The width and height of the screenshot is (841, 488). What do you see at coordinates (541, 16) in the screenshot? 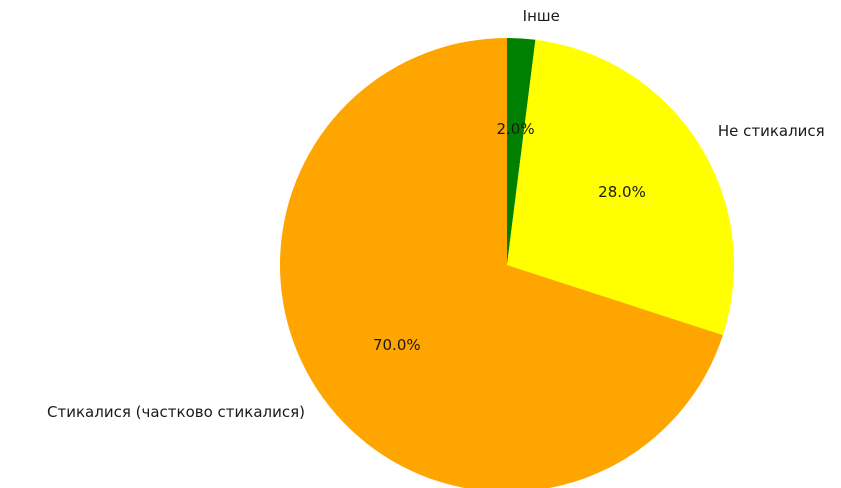
I see `pie-category-label-1: Інше` at bounding box center [541, 16].